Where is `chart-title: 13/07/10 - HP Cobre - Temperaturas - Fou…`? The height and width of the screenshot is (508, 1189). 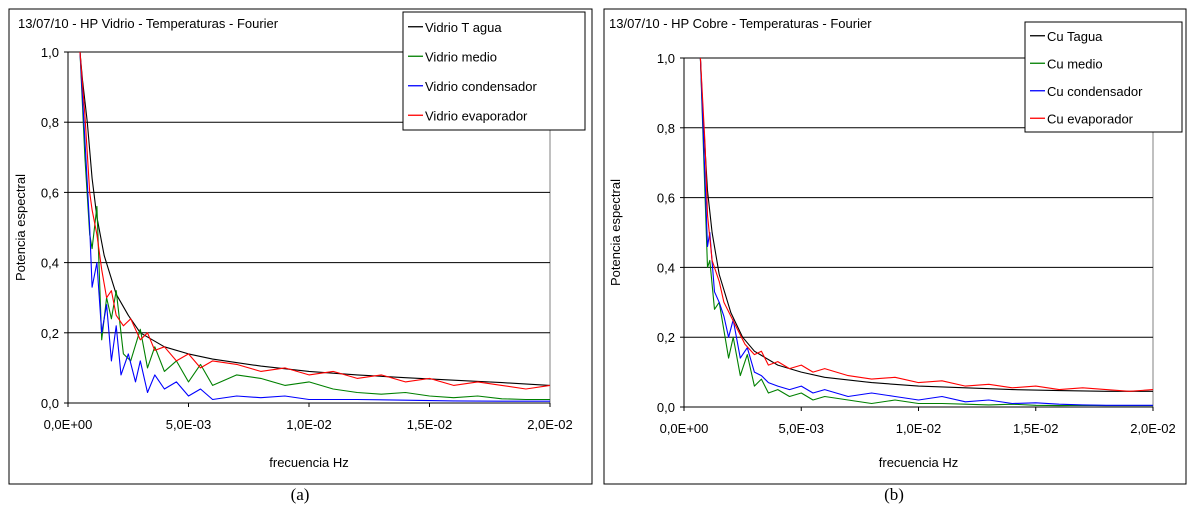 chart-title: 13/07/10 - HP Cobre - Temperaturas - Fou… is located at coordinates (740, 23).